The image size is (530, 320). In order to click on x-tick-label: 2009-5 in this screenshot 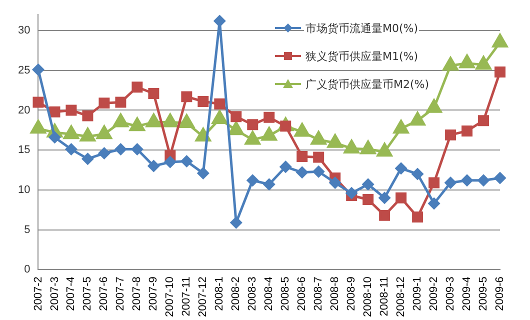, I will do `click(484, 293)`.